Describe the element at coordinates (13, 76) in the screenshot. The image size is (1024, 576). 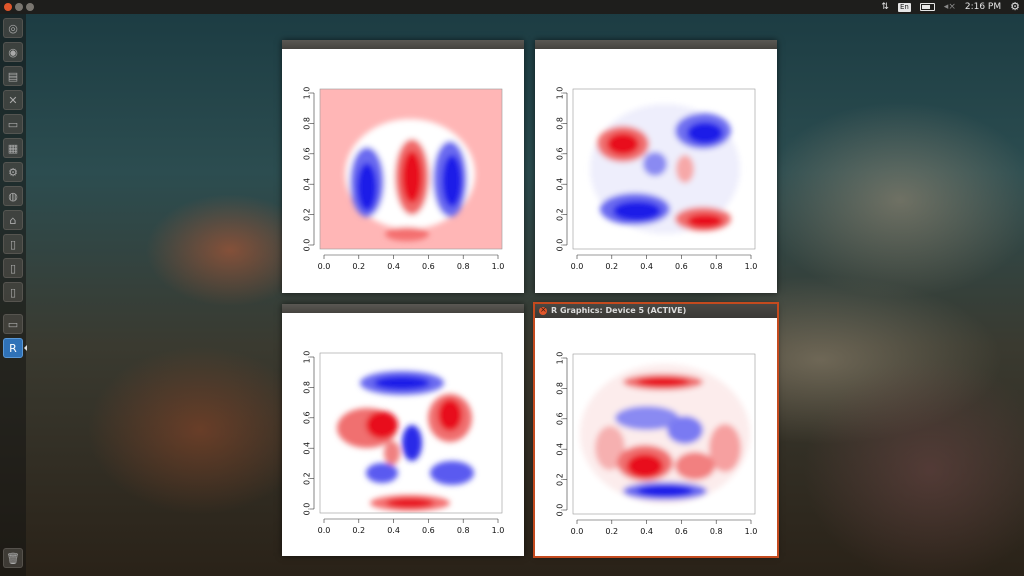
I see `files-icon: ▤` at that location.